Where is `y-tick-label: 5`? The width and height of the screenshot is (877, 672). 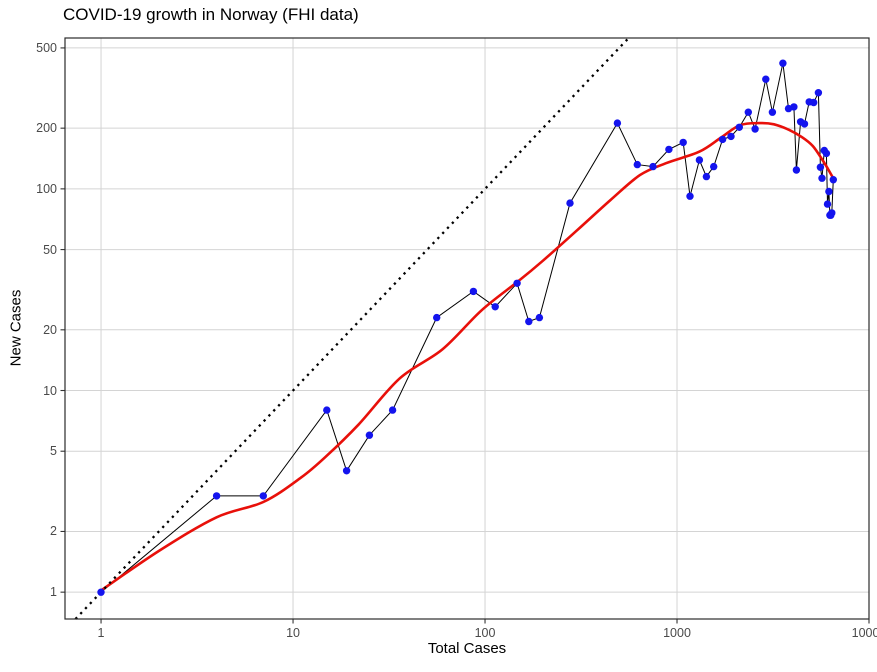 y-tick-label: 5 is located at coordinates (53, 451).